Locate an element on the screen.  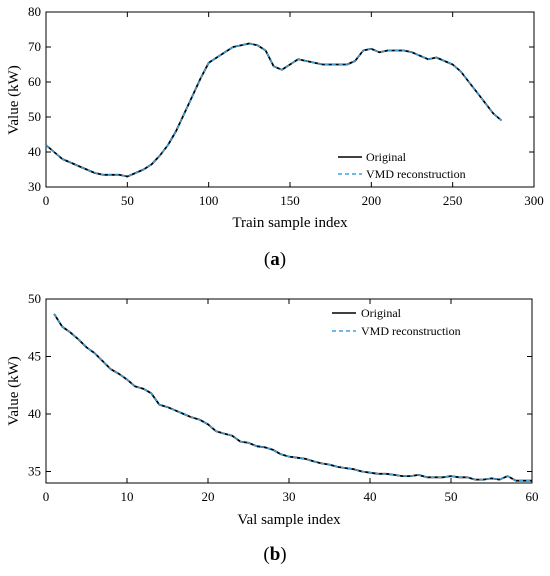
chart-a-ytick-label: 50 is located at coordinates (34, 116).